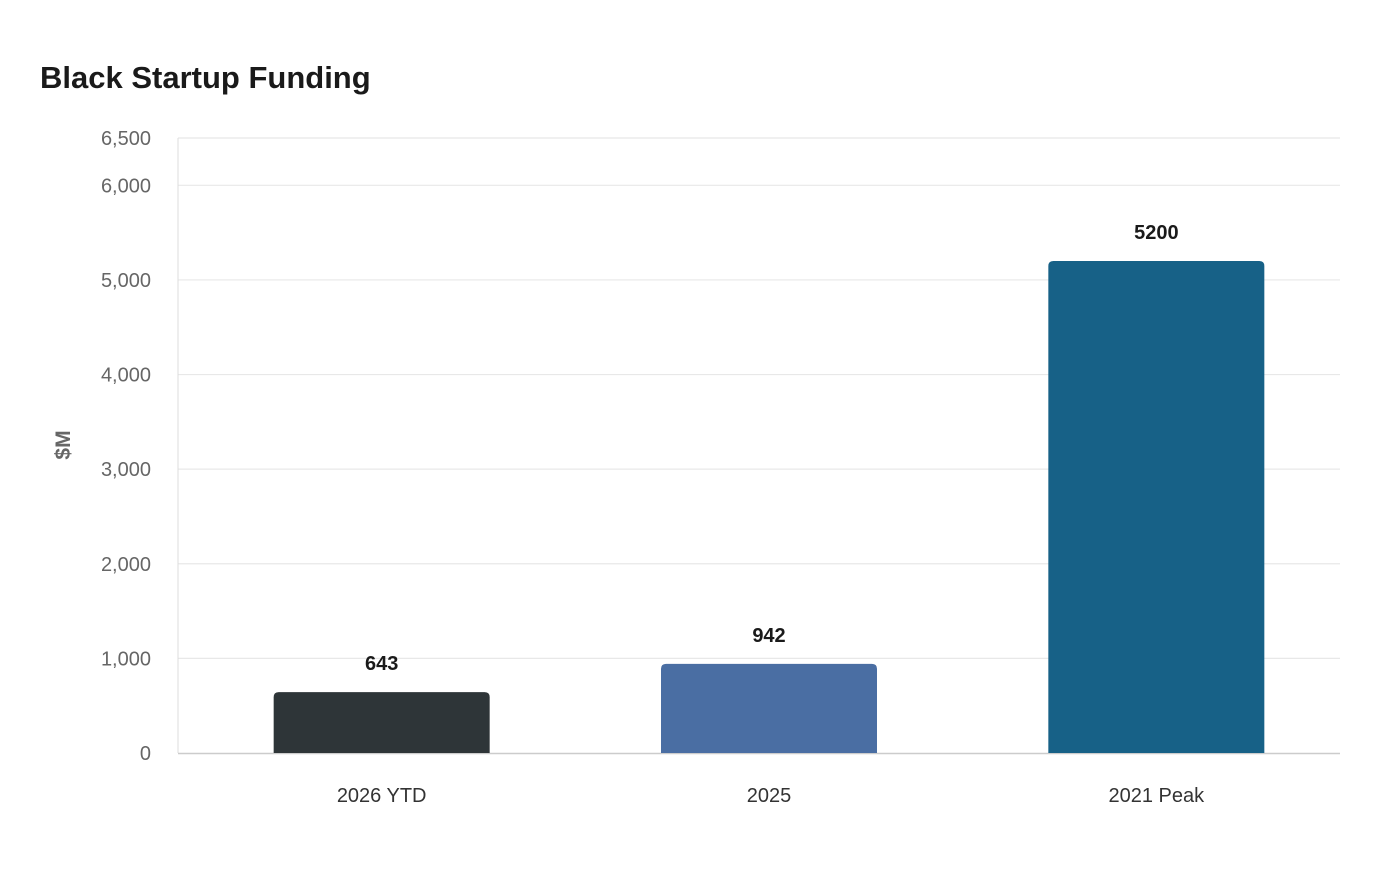 This screenshot has width=1400, height=880. I want to click on value-label-2: 942, so click(768, 636).